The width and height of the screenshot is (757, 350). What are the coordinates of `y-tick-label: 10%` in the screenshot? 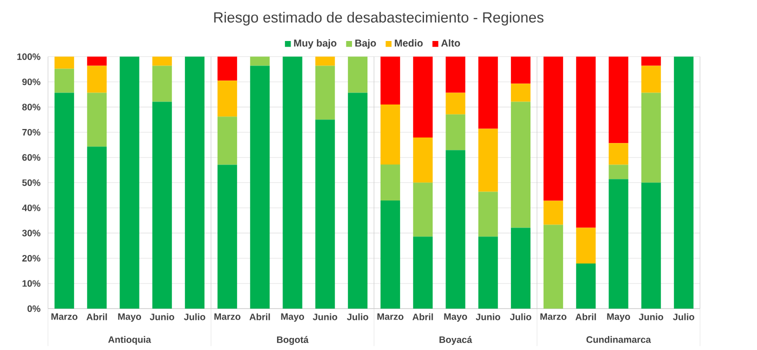 It's located at (31, 283).